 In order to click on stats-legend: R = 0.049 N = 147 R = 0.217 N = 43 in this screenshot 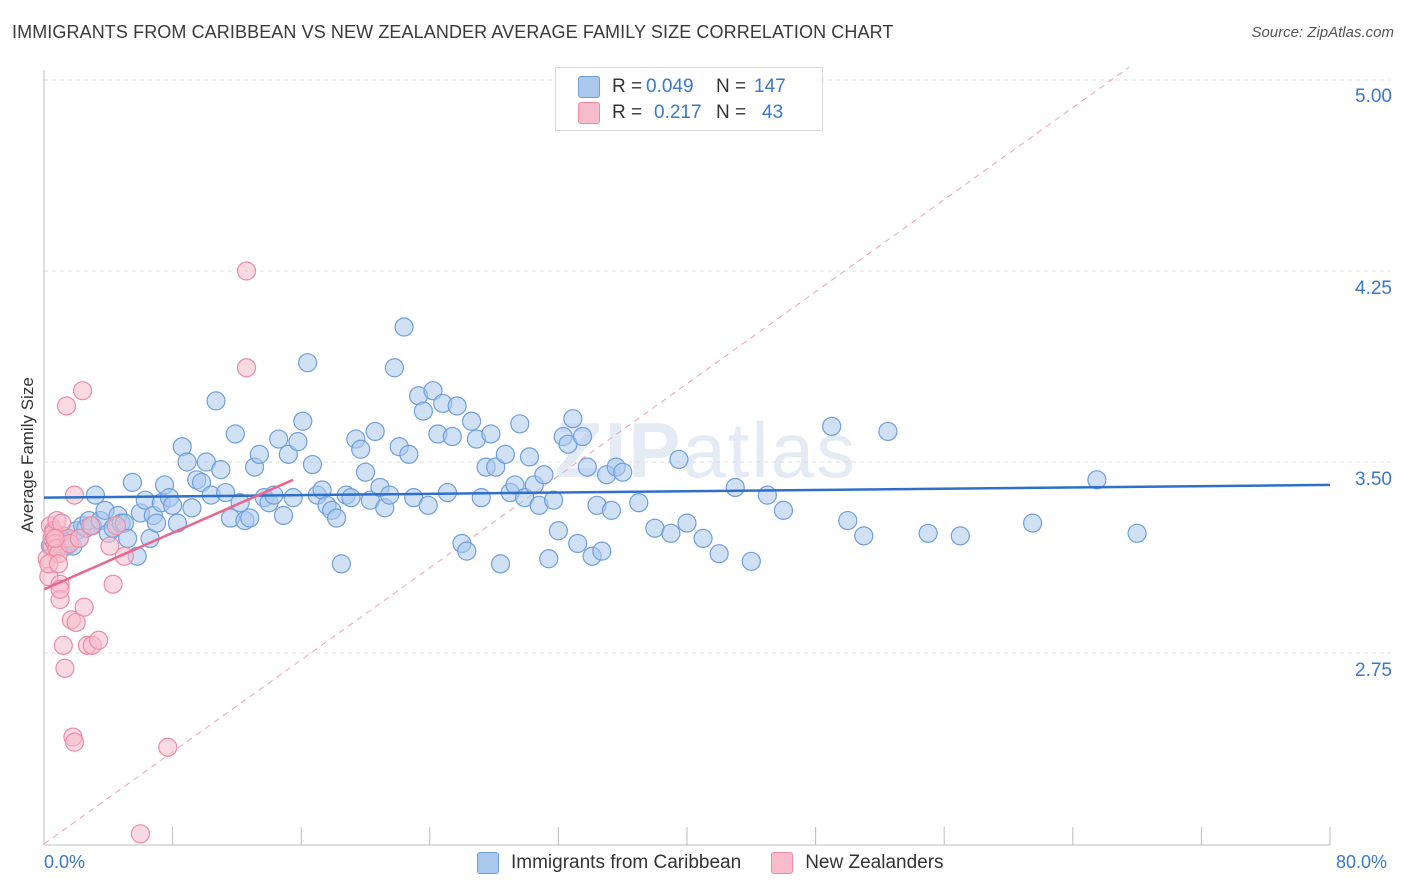, I will do `click(689, 99)`.